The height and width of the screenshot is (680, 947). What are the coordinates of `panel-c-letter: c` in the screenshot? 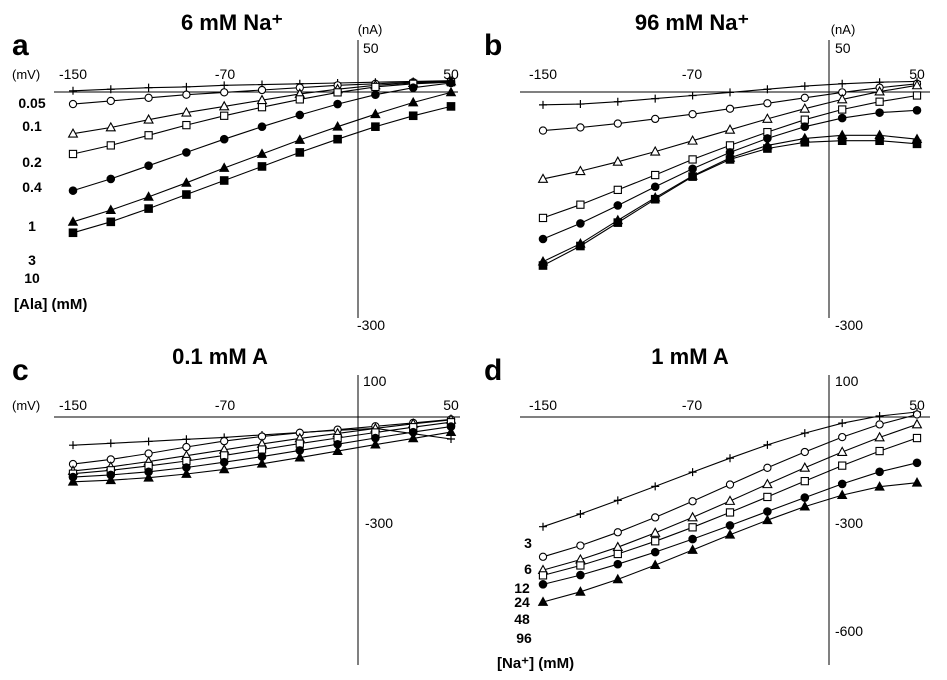 It's located at (20, 370).